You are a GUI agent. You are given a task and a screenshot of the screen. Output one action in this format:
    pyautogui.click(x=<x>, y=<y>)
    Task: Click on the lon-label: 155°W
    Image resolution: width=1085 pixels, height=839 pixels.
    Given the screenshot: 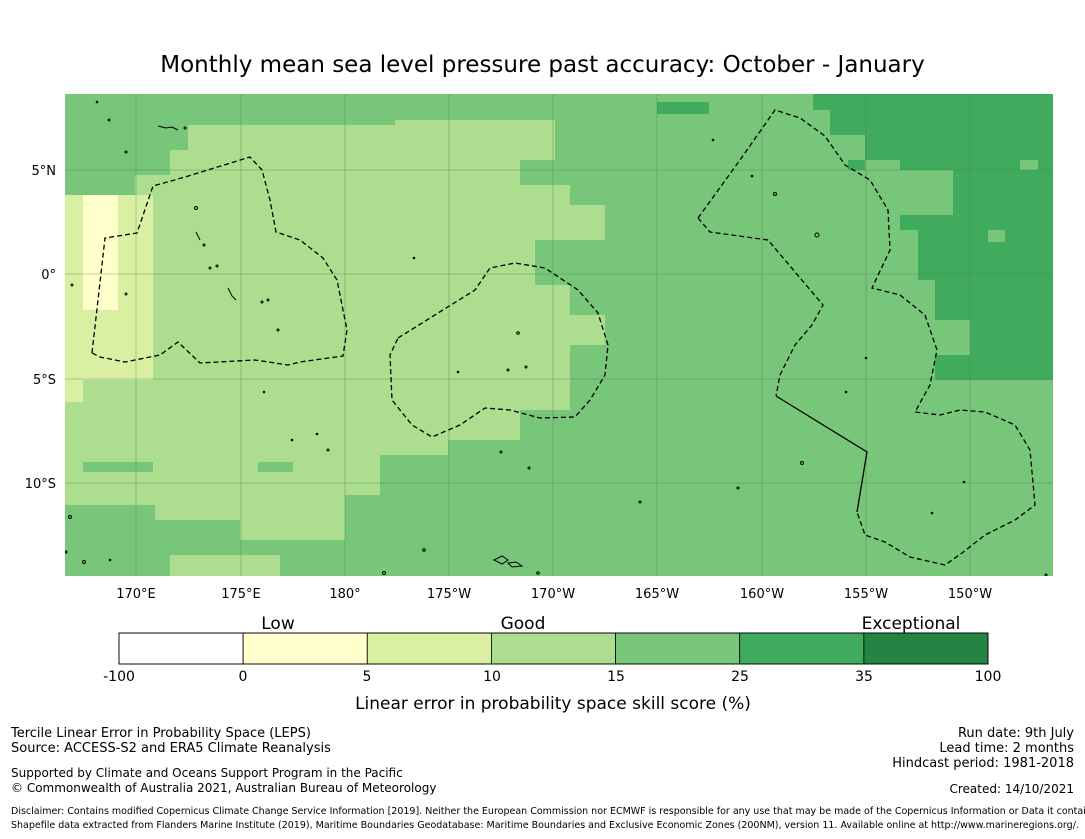 What is the action you would take?
    pyautogui.click(x=866, y=594)
    